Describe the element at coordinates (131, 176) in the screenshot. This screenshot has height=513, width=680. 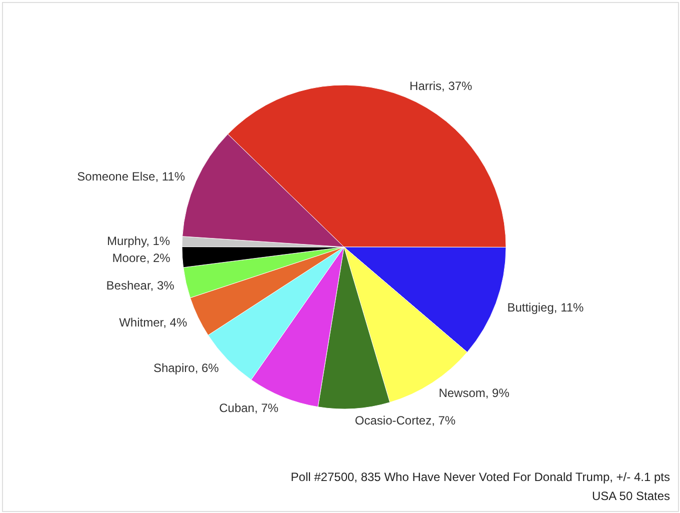
I see `slice-label: Someone Else, 11%` at that location.